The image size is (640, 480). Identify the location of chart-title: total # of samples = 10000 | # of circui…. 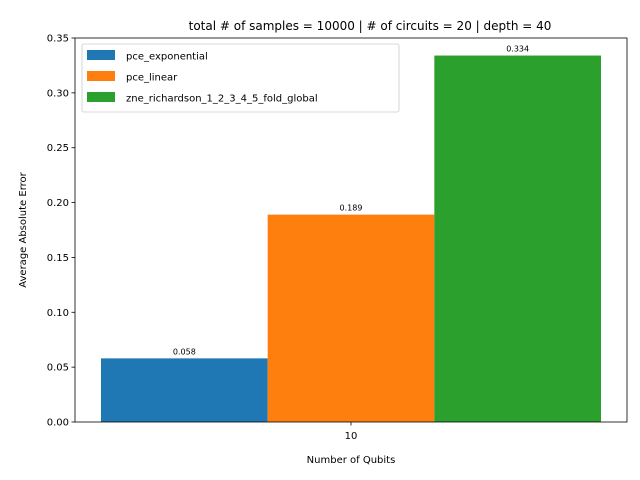
(370, 26).